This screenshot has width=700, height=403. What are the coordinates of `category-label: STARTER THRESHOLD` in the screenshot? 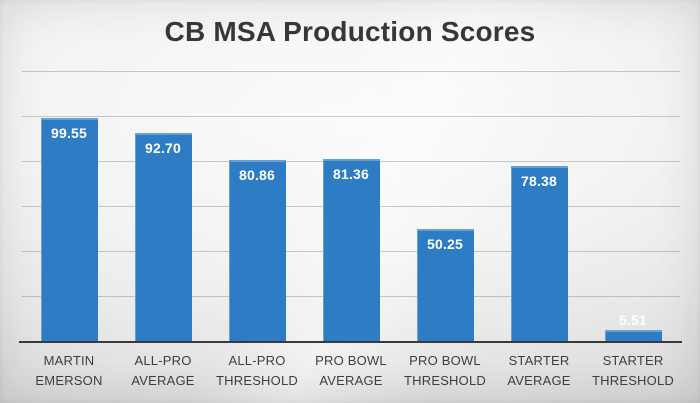 It's located at (633, 371).